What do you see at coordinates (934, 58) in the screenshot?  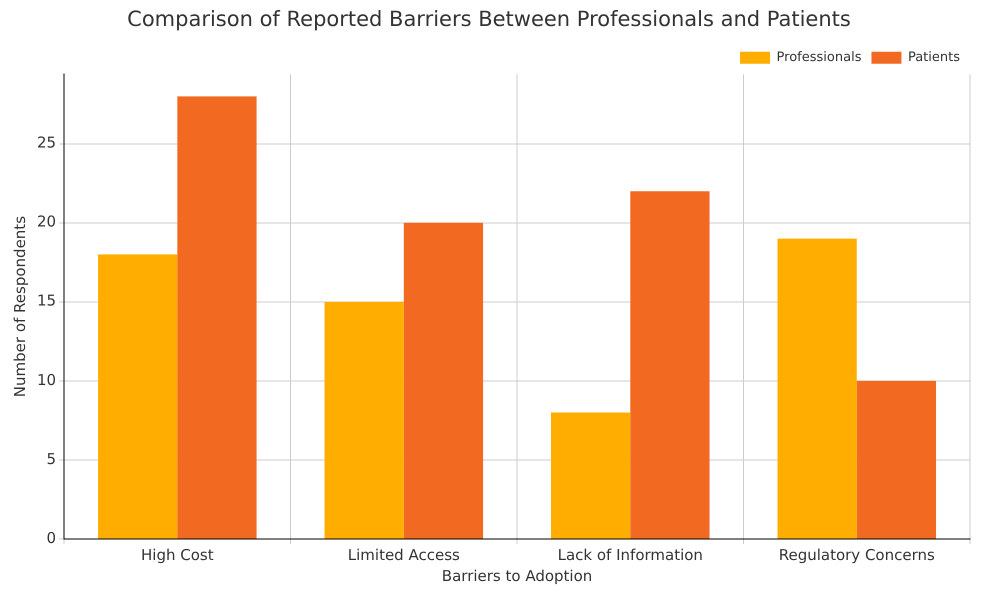 I see `legend-label: Patients` at bounding box center [934, 58].